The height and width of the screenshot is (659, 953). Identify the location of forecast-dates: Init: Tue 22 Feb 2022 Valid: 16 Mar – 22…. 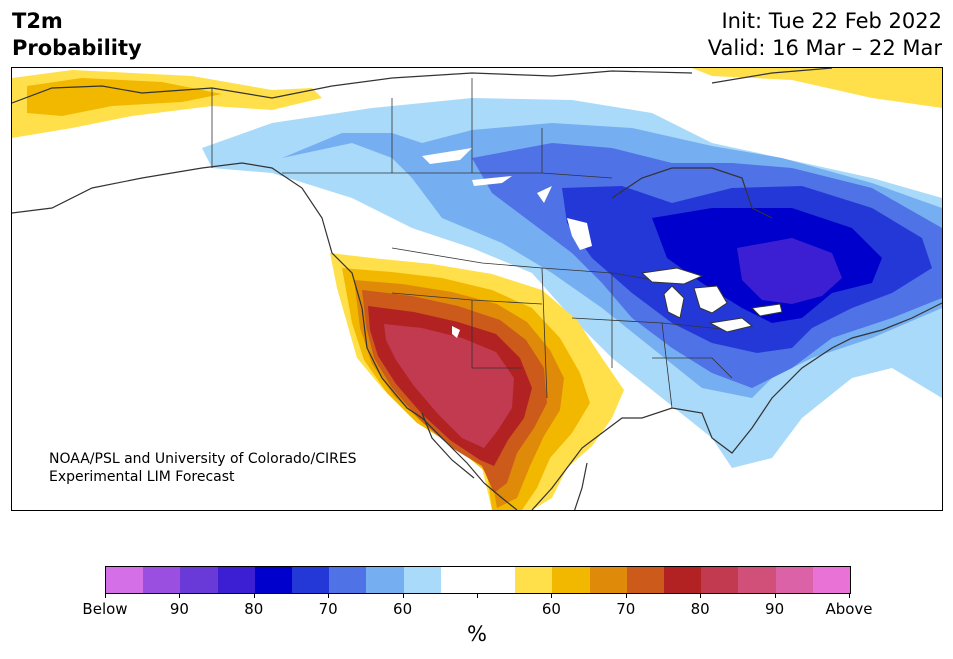
(825, 35).